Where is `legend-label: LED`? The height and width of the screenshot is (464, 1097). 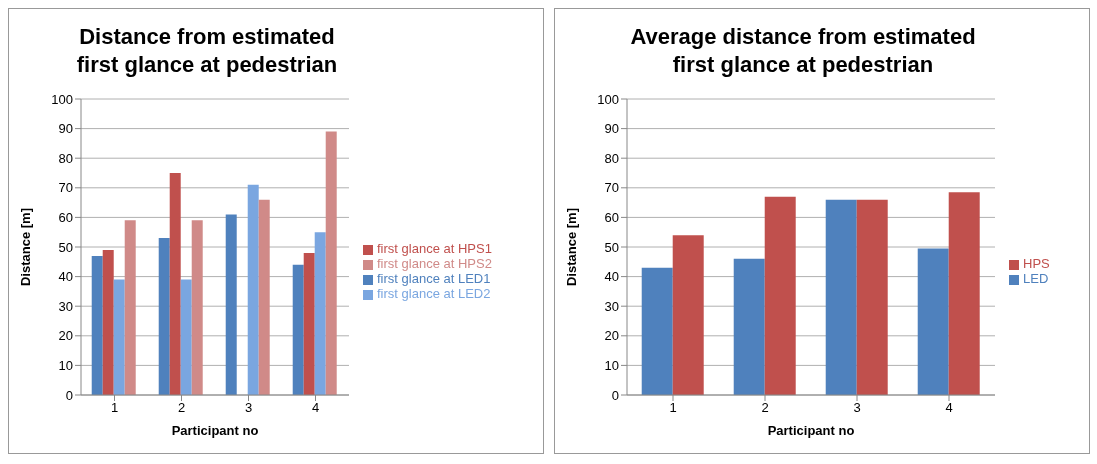
legend-label: LED is located at coordinates (1036, 278).